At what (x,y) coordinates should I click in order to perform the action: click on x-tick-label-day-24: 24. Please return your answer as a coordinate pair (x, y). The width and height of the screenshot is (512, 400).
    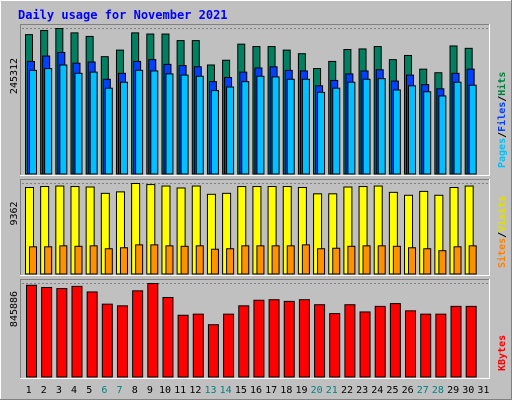
    Looking at the image, I should click on (377, 390).